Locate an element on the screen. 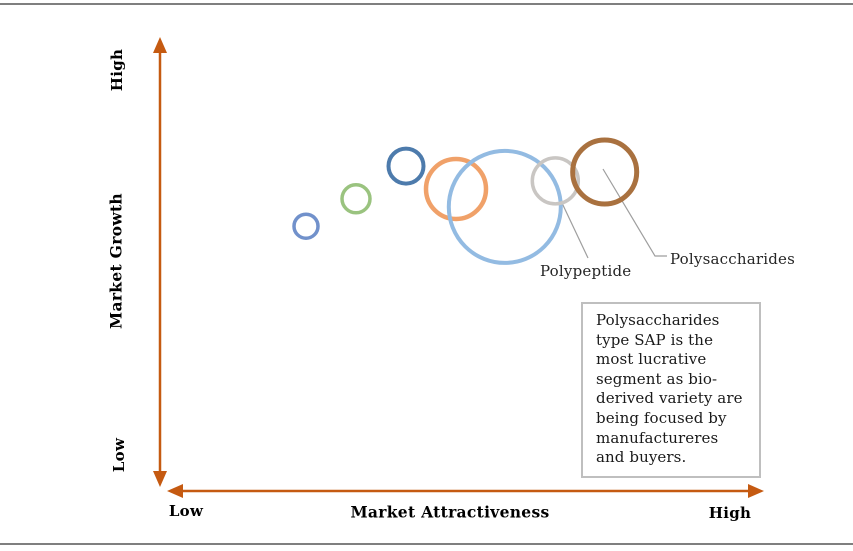 This screenshot has height=551, width=853. bubble-2-green is located at coordinates (356, 199).